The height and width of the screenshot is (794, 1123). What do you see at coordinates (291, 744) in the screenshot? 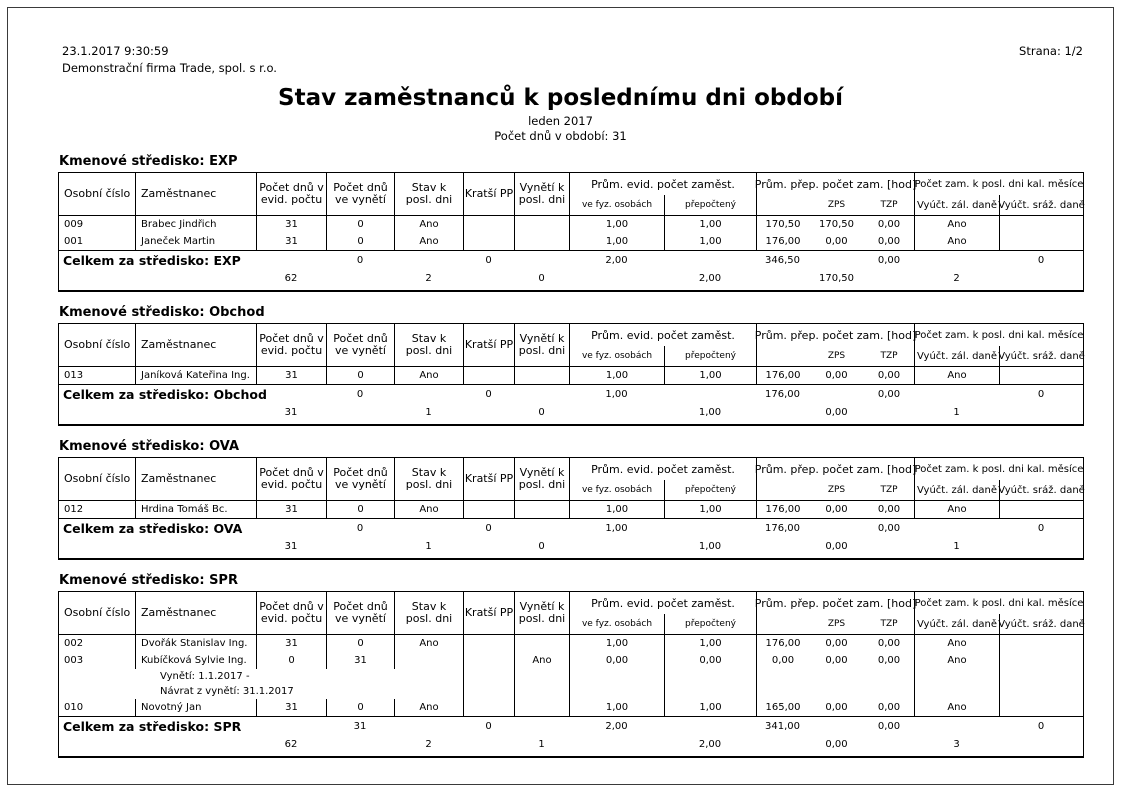
I see `total-value: 62` at bounding box center [291, 744].